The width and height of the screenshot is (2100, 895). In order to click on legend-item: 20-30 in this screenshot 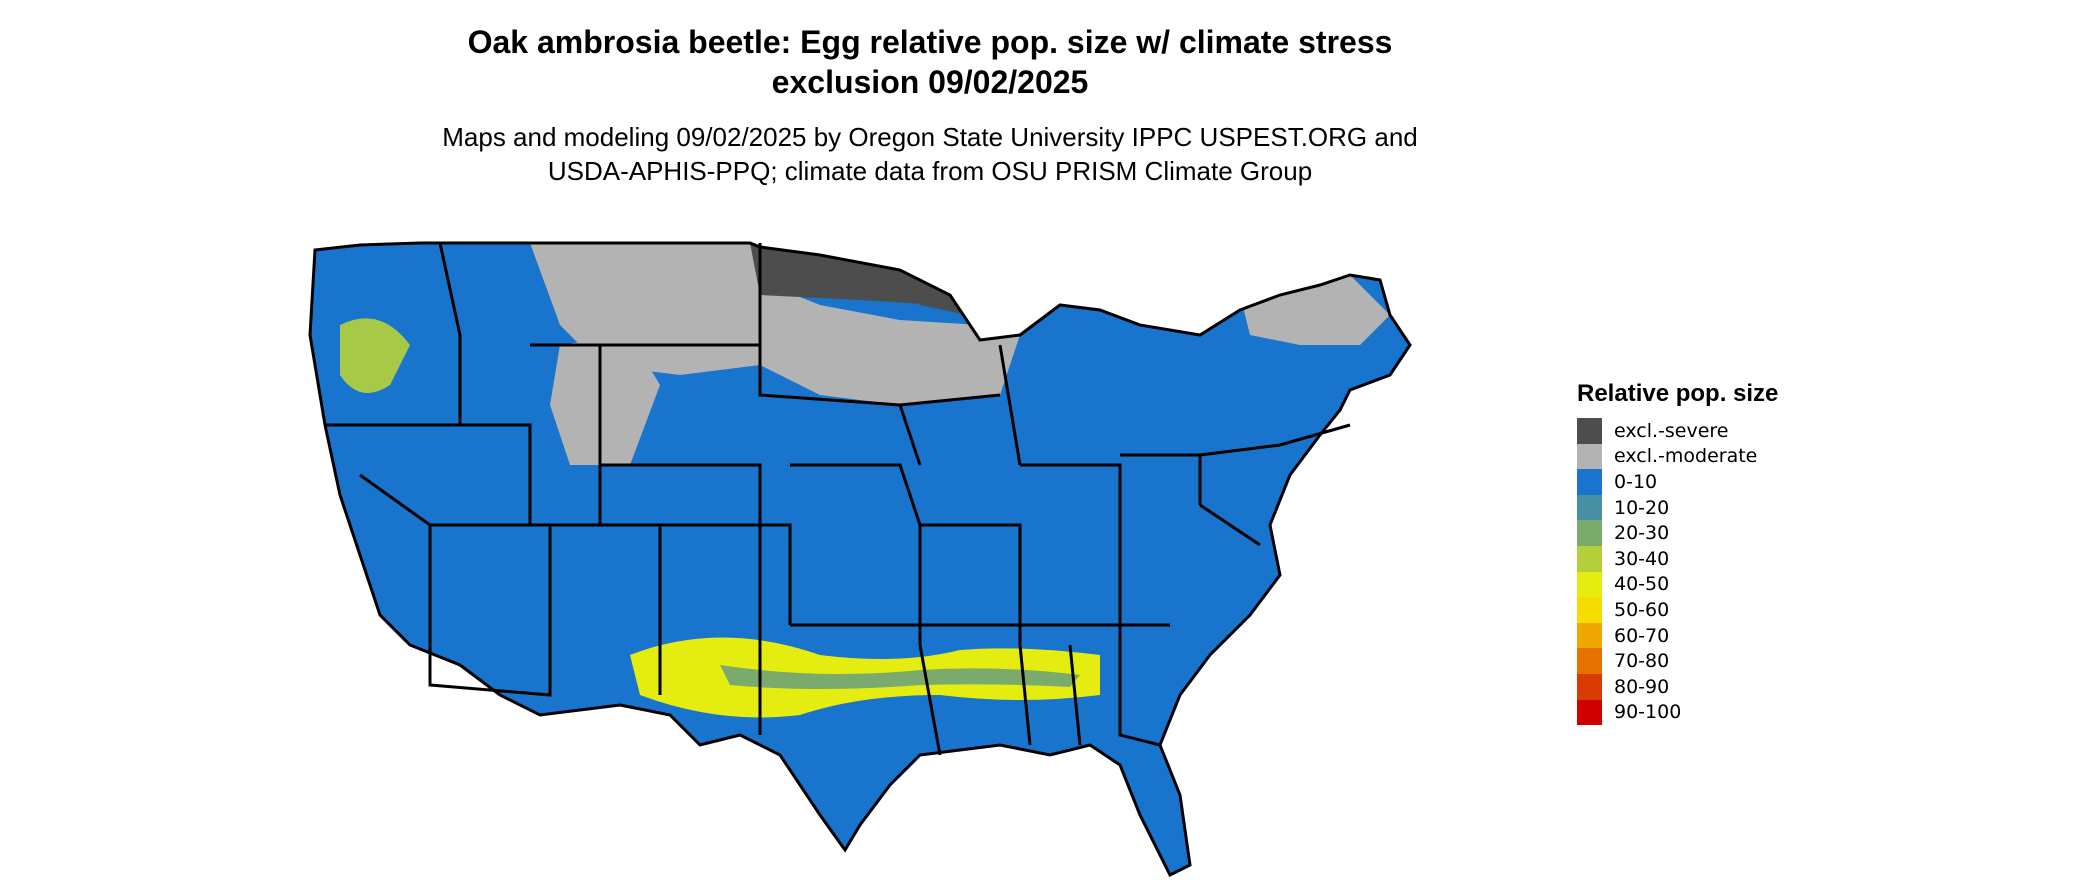, I will do `click(1677, 533)`.